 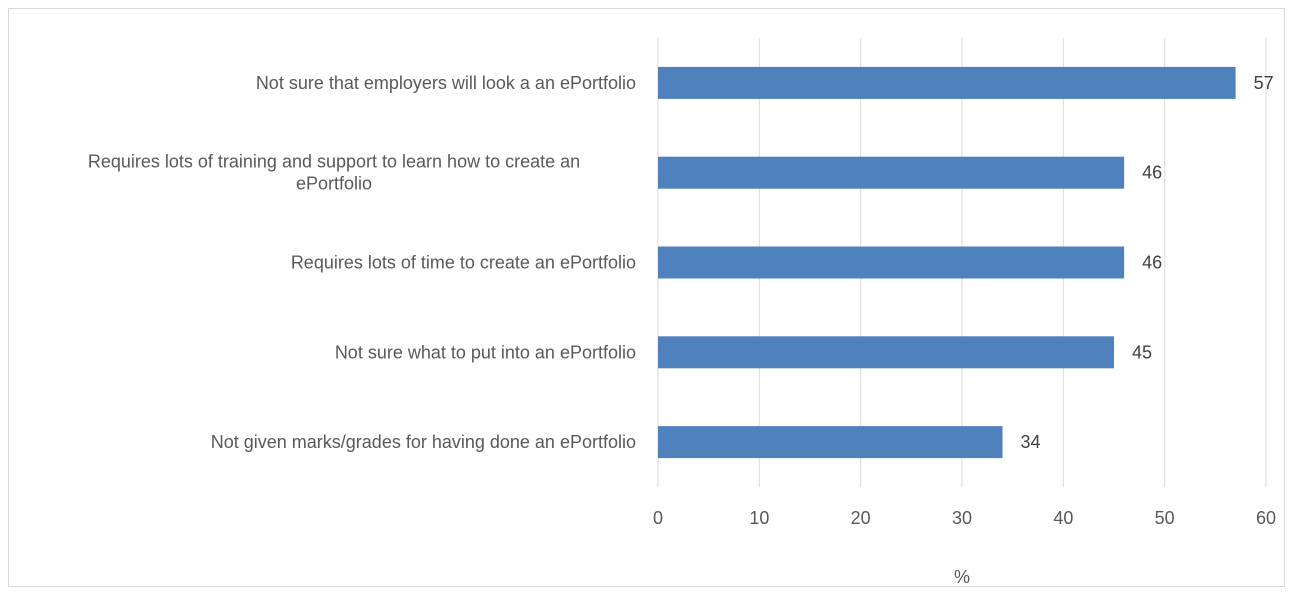 What do you see at coordinates (962, 518) in the screenshot?
I see `x-tick-label: 30` at bounding box center [962, 518].